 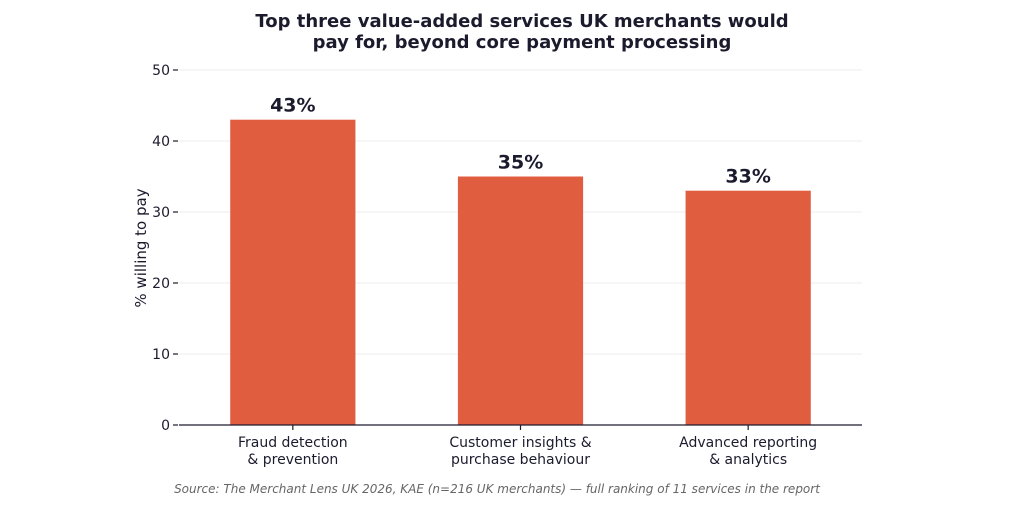 I want to click on y-tick-label: 40, so click(x=161, y=142).